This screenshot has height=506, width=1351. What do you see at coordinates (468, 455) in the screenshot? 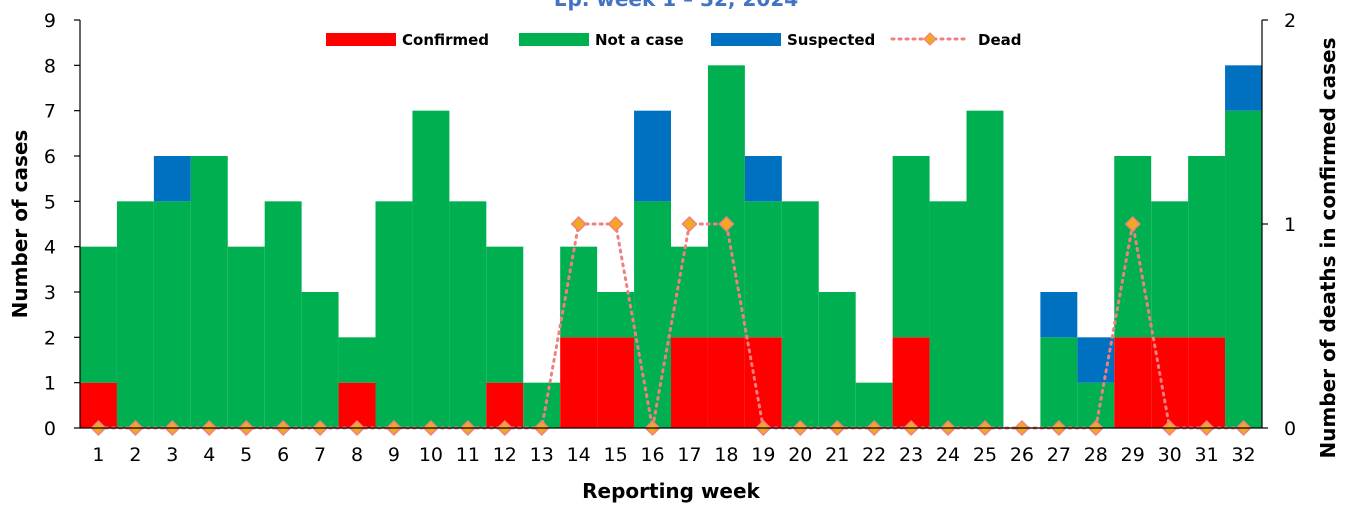
I see `x-tick-label: 11` at bounding box center [468, 455].